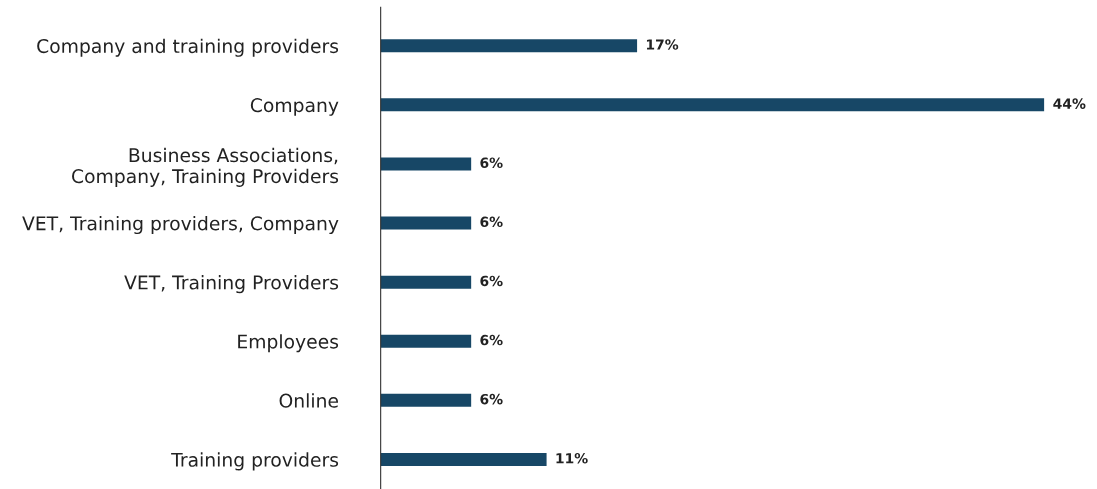  What do you see at coordinates (255, 461) in the screenshot?
I see `y-tick-label: Training providers` at bounding box center [255, 461].